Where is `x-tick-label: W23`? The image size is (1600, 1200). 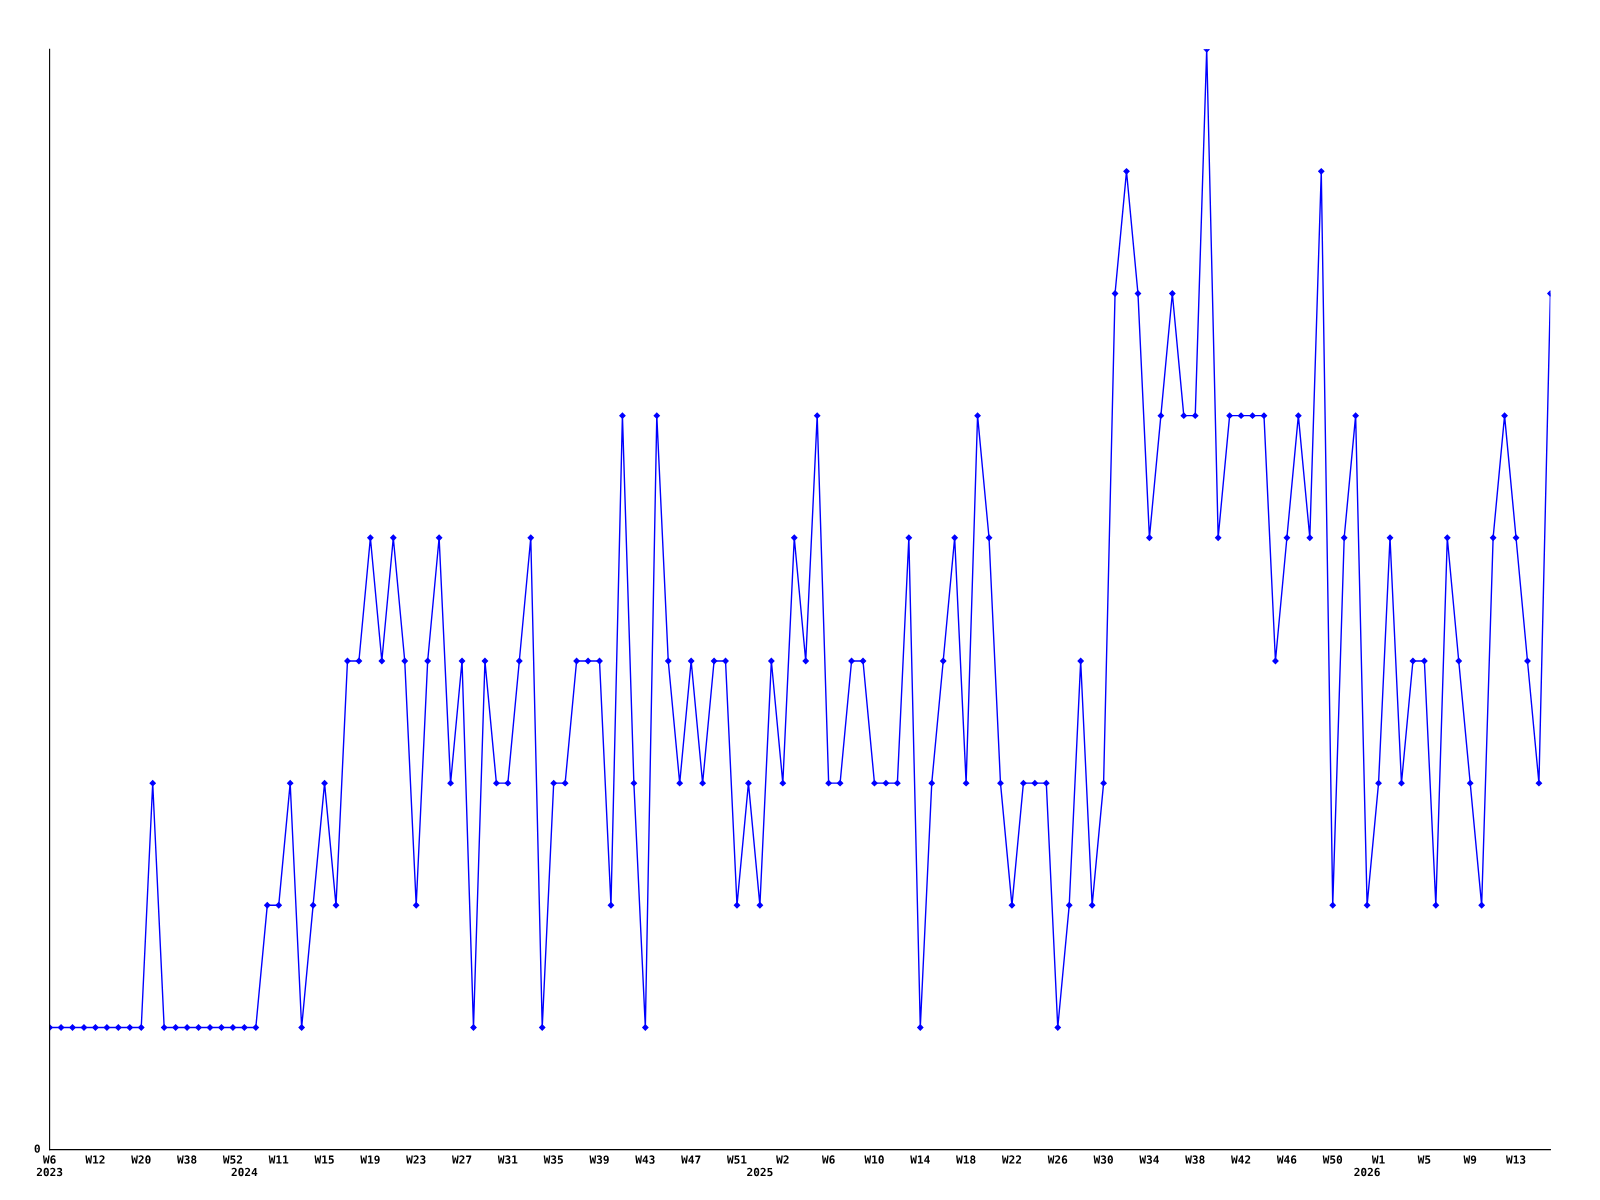
x-tick-label: W23 is located at coordinates (416, 1159).